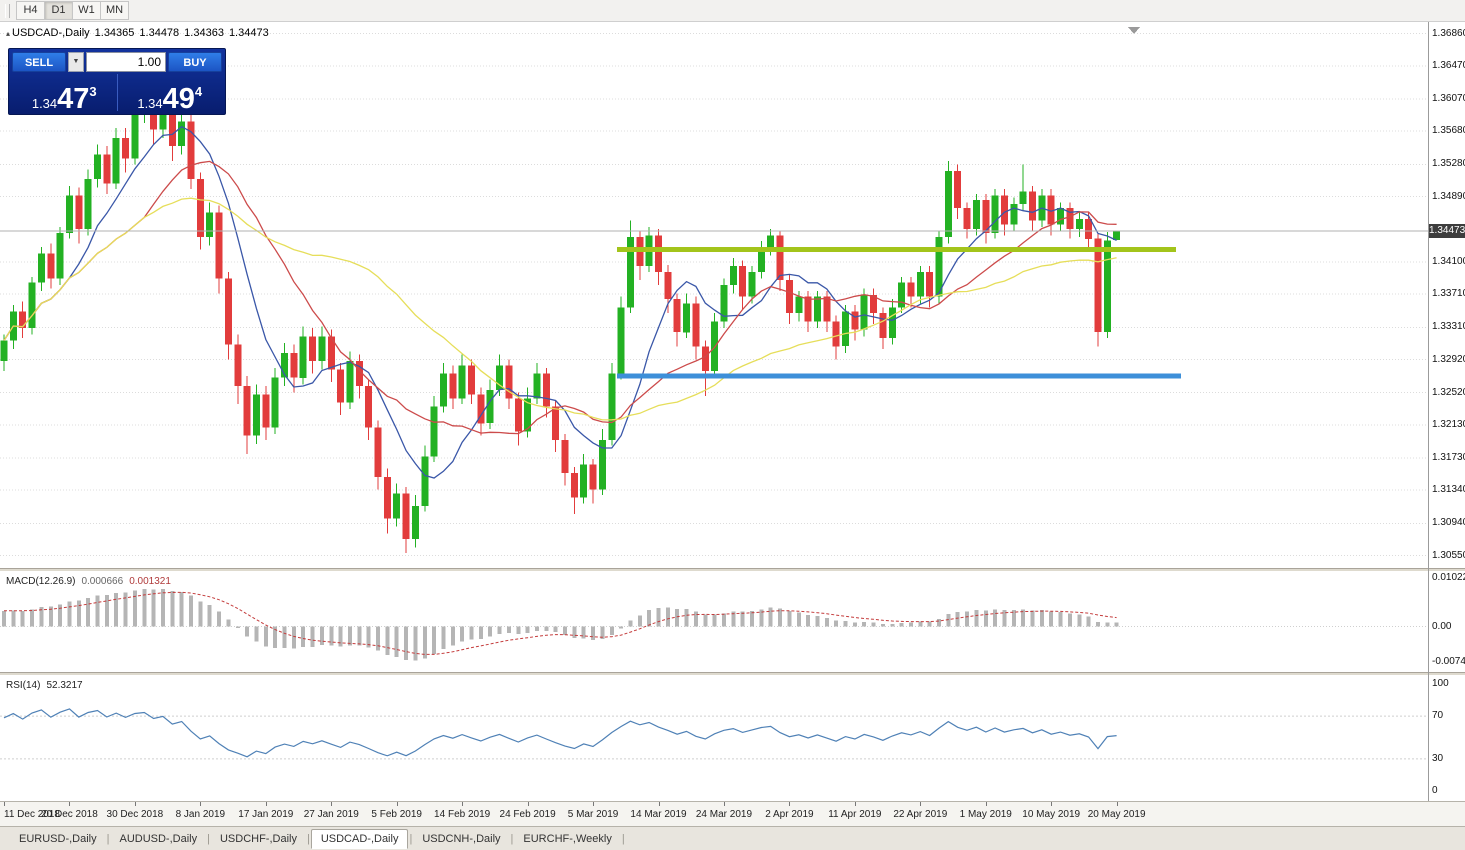 The height and width of the screenshot is (850, 1465). What do you see at coordinates (1448, 196) in the screenshot?
I see `price-tick-label: 1.34890` at bounding box center [1448, 196].